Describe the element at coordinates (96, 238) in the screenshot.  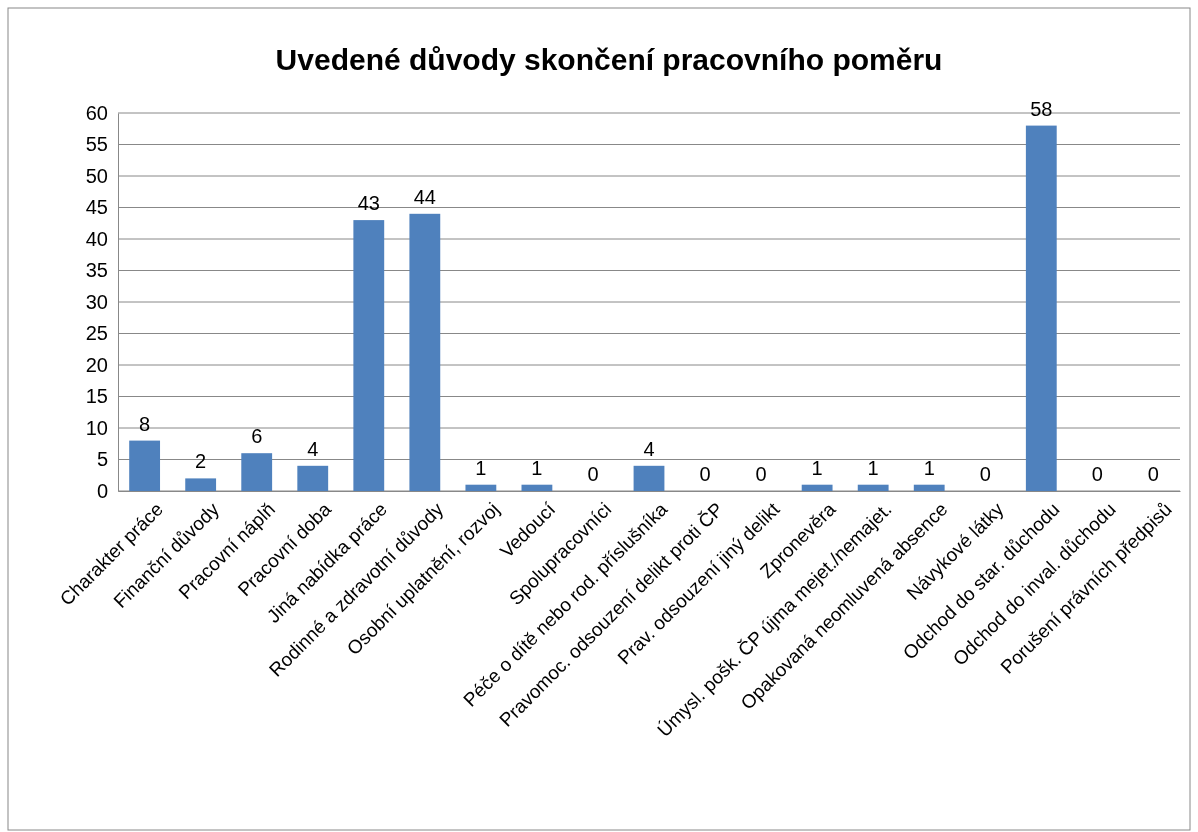
I see `y-tick-label: 40` at that location.